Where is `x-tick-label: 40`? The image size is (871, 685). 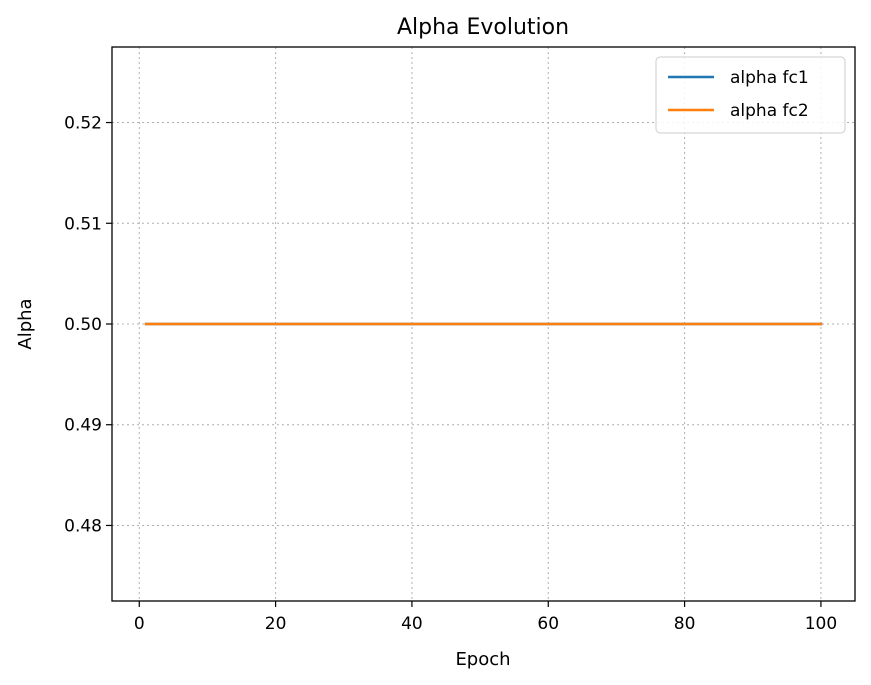 x-tick-label: 40 is located at coordinates (412, 624).